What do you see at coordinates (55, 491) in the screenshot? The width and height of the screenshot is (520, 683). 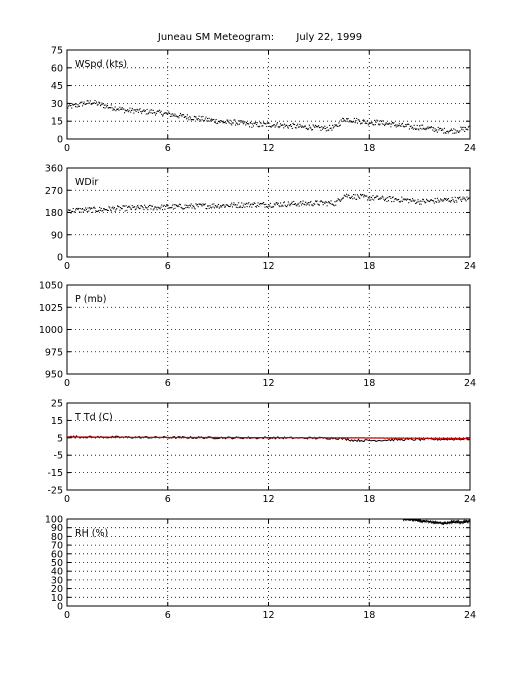 I see `panel-4-ytick-label: -25` at bounding box center [55, 491].